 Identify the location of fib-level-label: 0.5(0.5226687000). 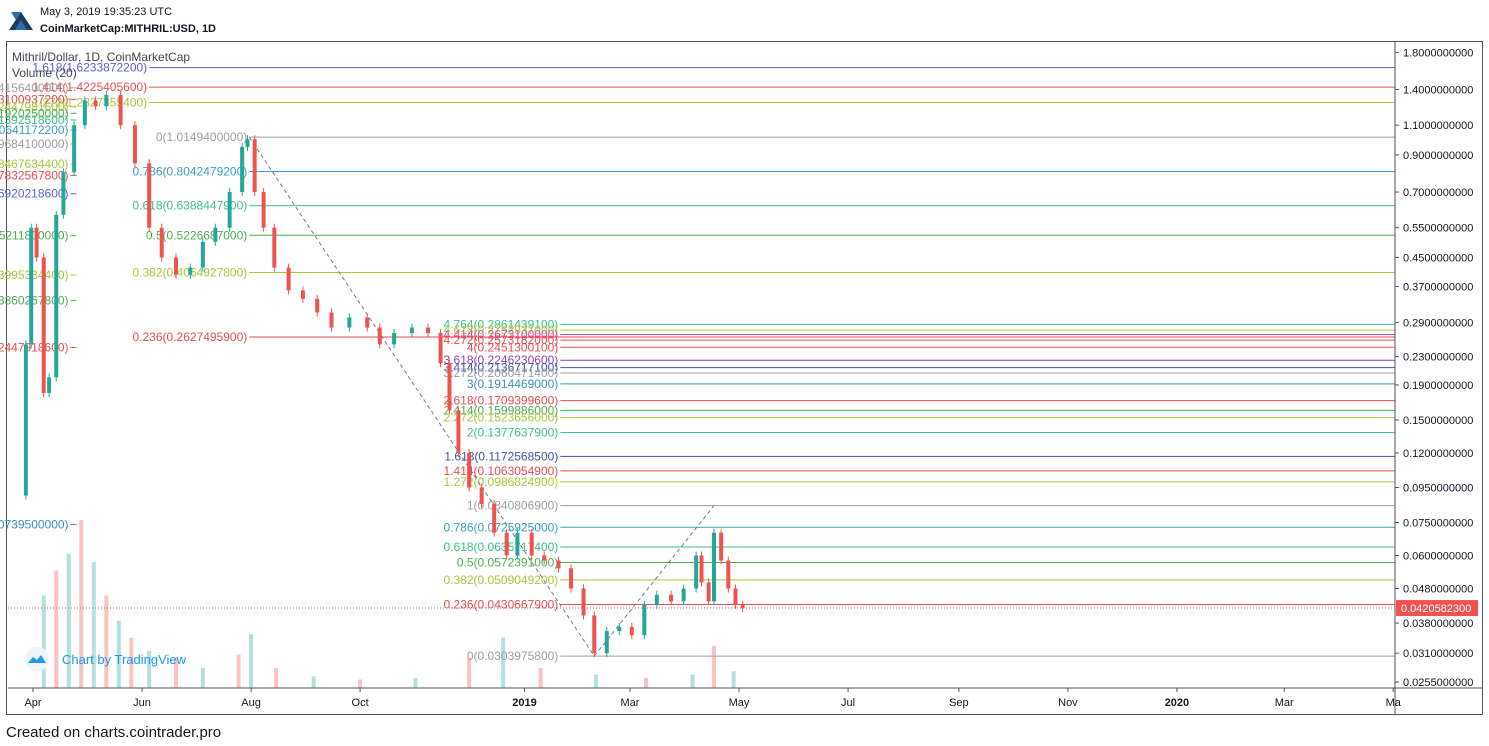
(196, 235).